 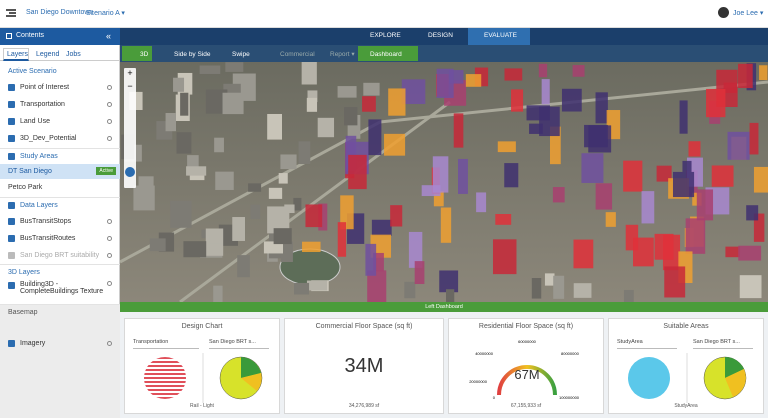 What do you see at coordinates (748, 13) in the screenshot?
I see `user-menu: Joe Lee ▾` at bounding box center [748, 13].